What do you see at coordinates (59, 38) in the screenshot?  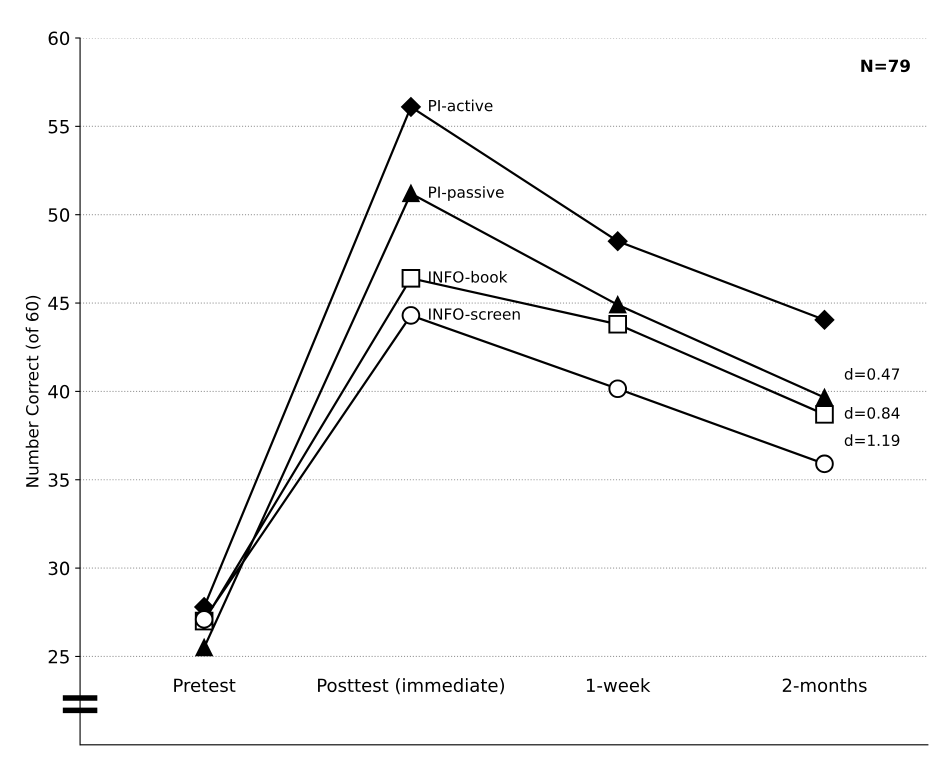 I see `y-tick-label: 60` at bounding box center [59, 38].